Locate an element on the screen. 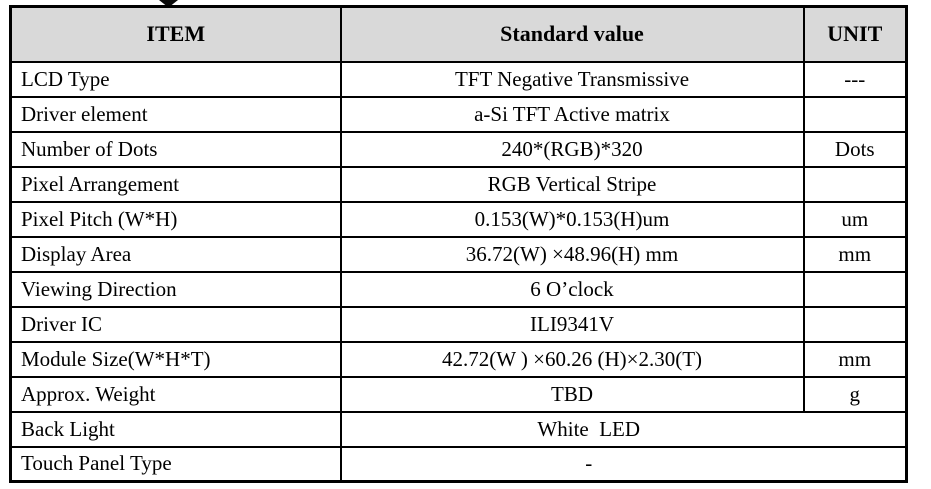 The height and width of the screenshot is (489, 931). standard-value-cell: a-Si TFT Active matrix is located at coordinates (572, 114).